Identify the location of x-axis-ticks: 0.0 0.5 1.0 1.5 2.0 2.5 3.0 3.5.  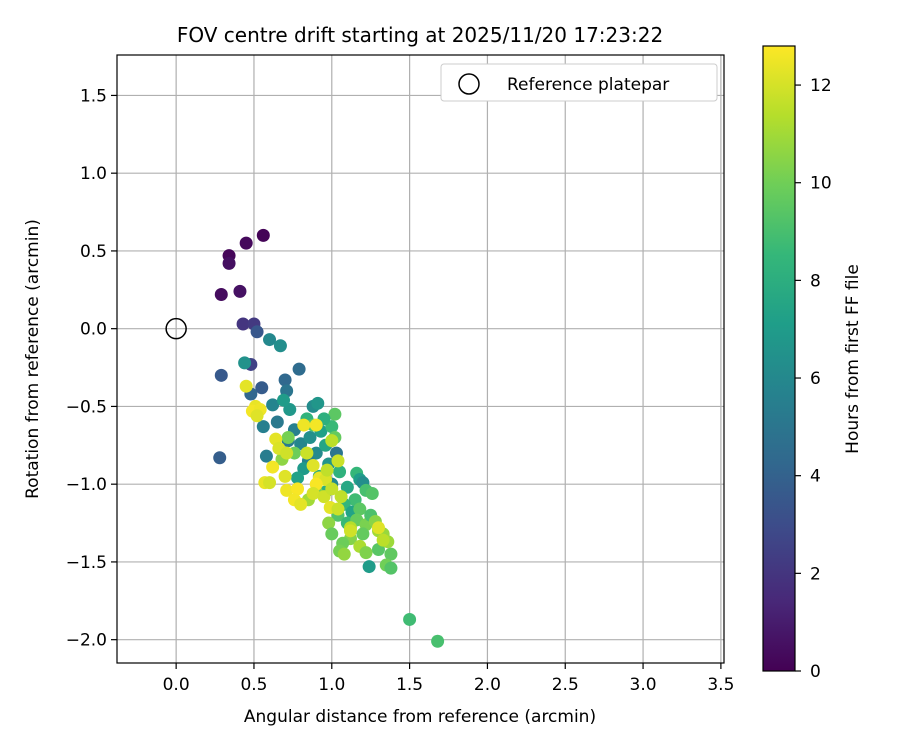
(448, 679).